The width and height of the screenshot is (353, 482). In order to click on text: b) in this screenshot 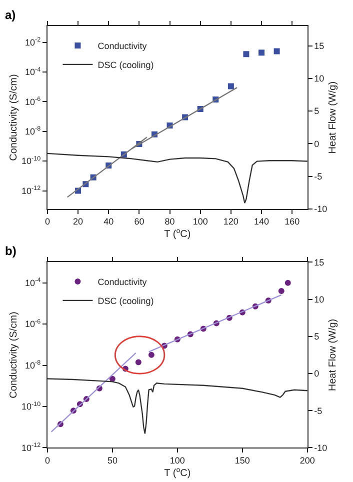, I will do `click(10, 251)`.